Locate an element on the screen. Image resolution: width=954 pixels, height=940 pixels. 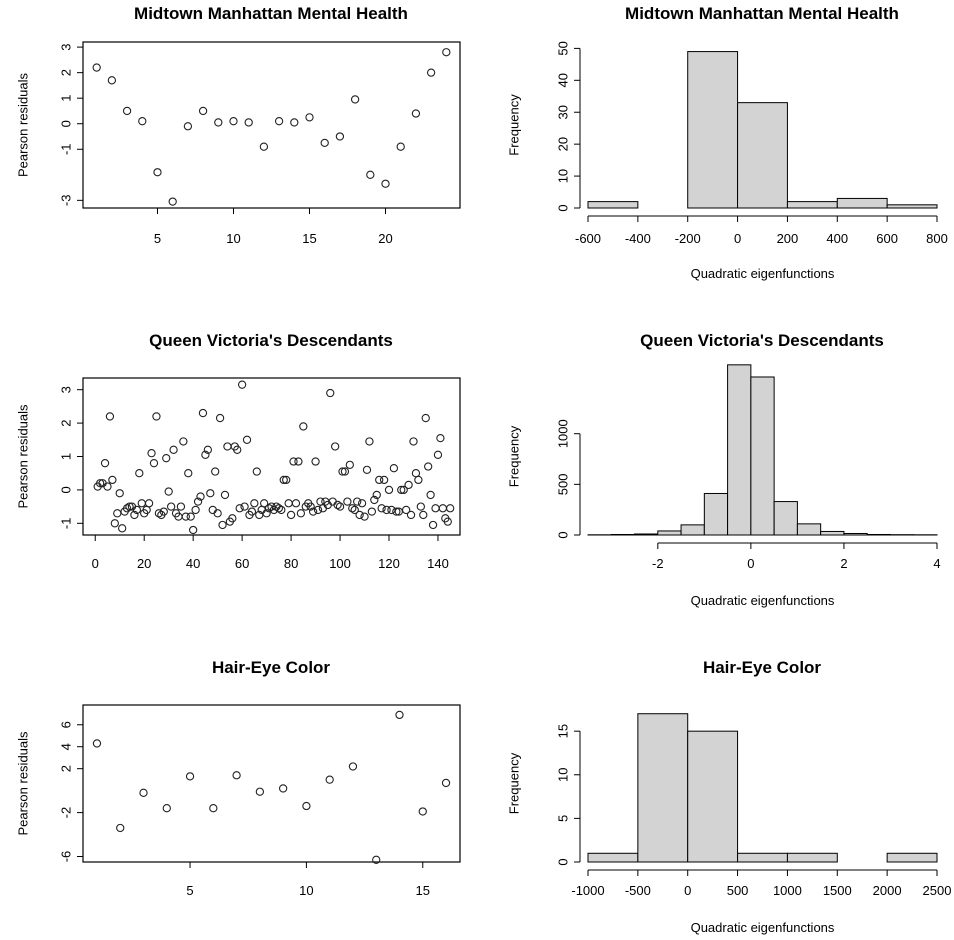
x-tick-label: 5 is located at coordinates (157, 238).